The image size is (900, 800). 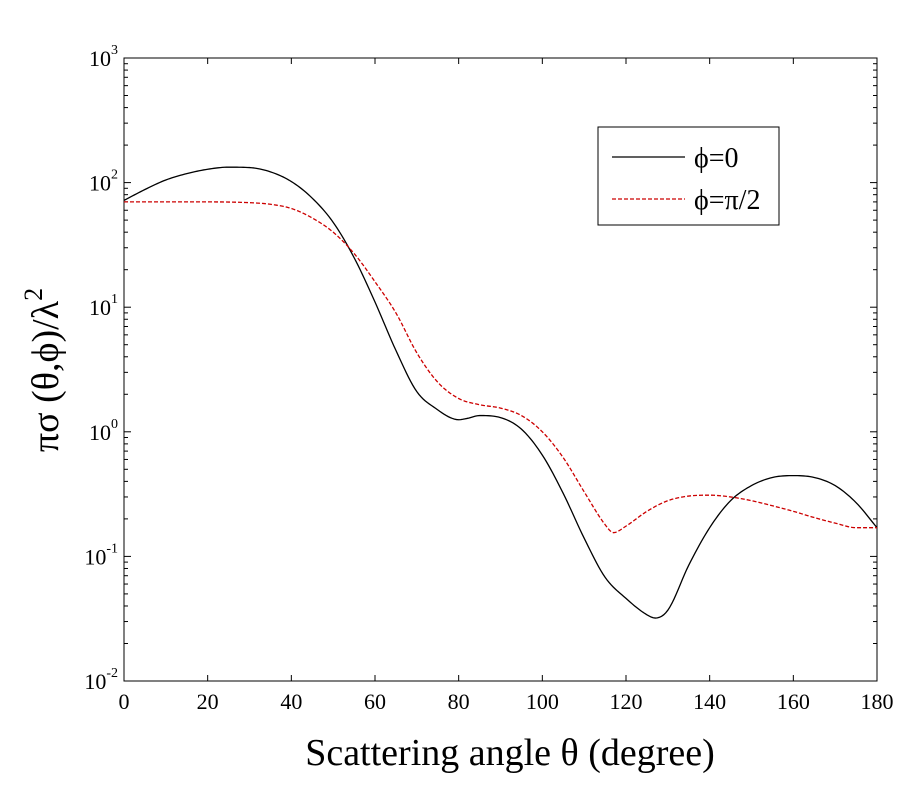 I want to click on x-tick-label: 20, so click(x=208, y=701).